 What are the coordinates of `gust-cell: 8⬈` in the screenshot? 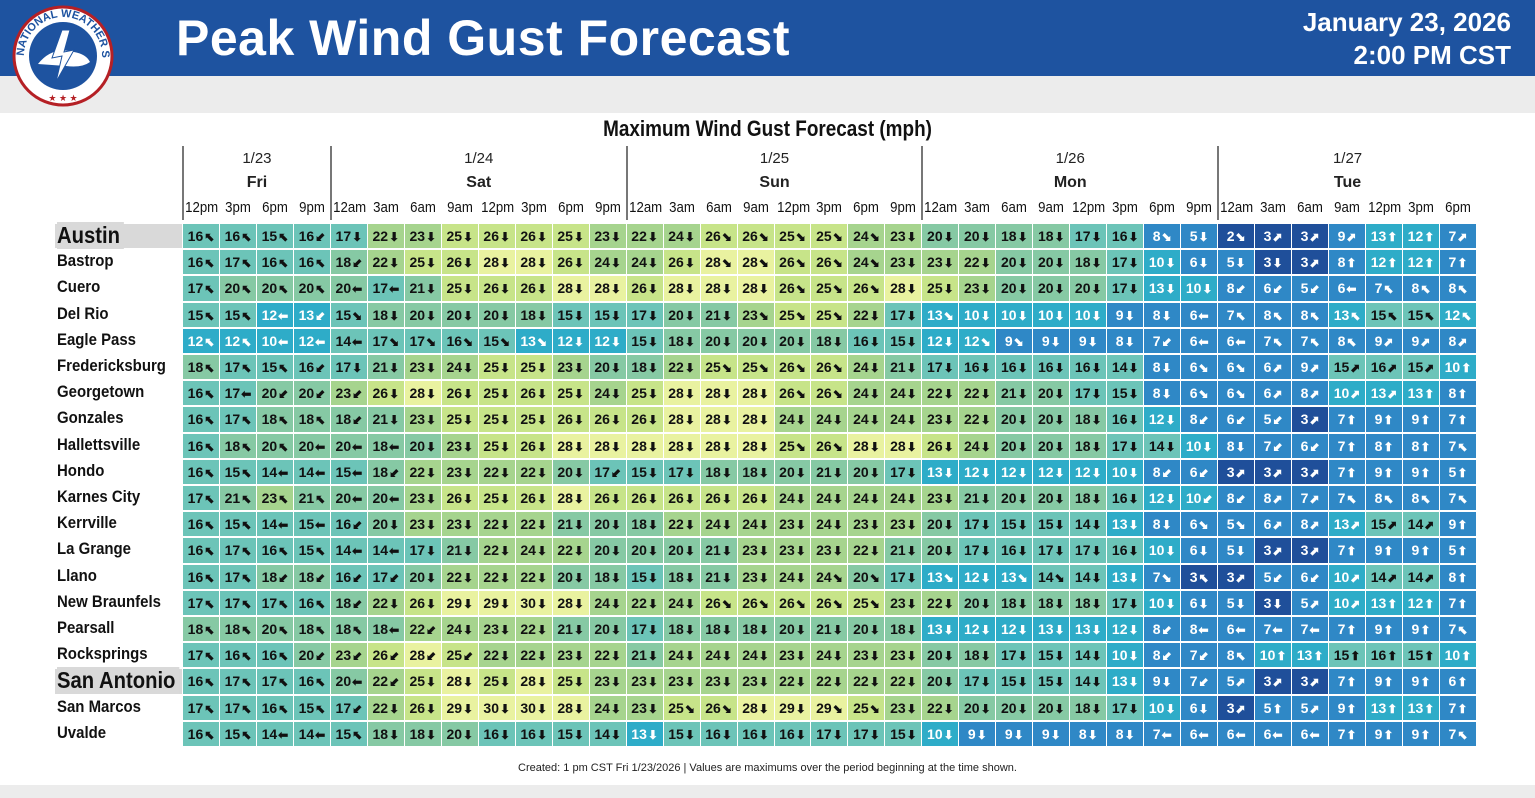 It's located at (1310, 393).